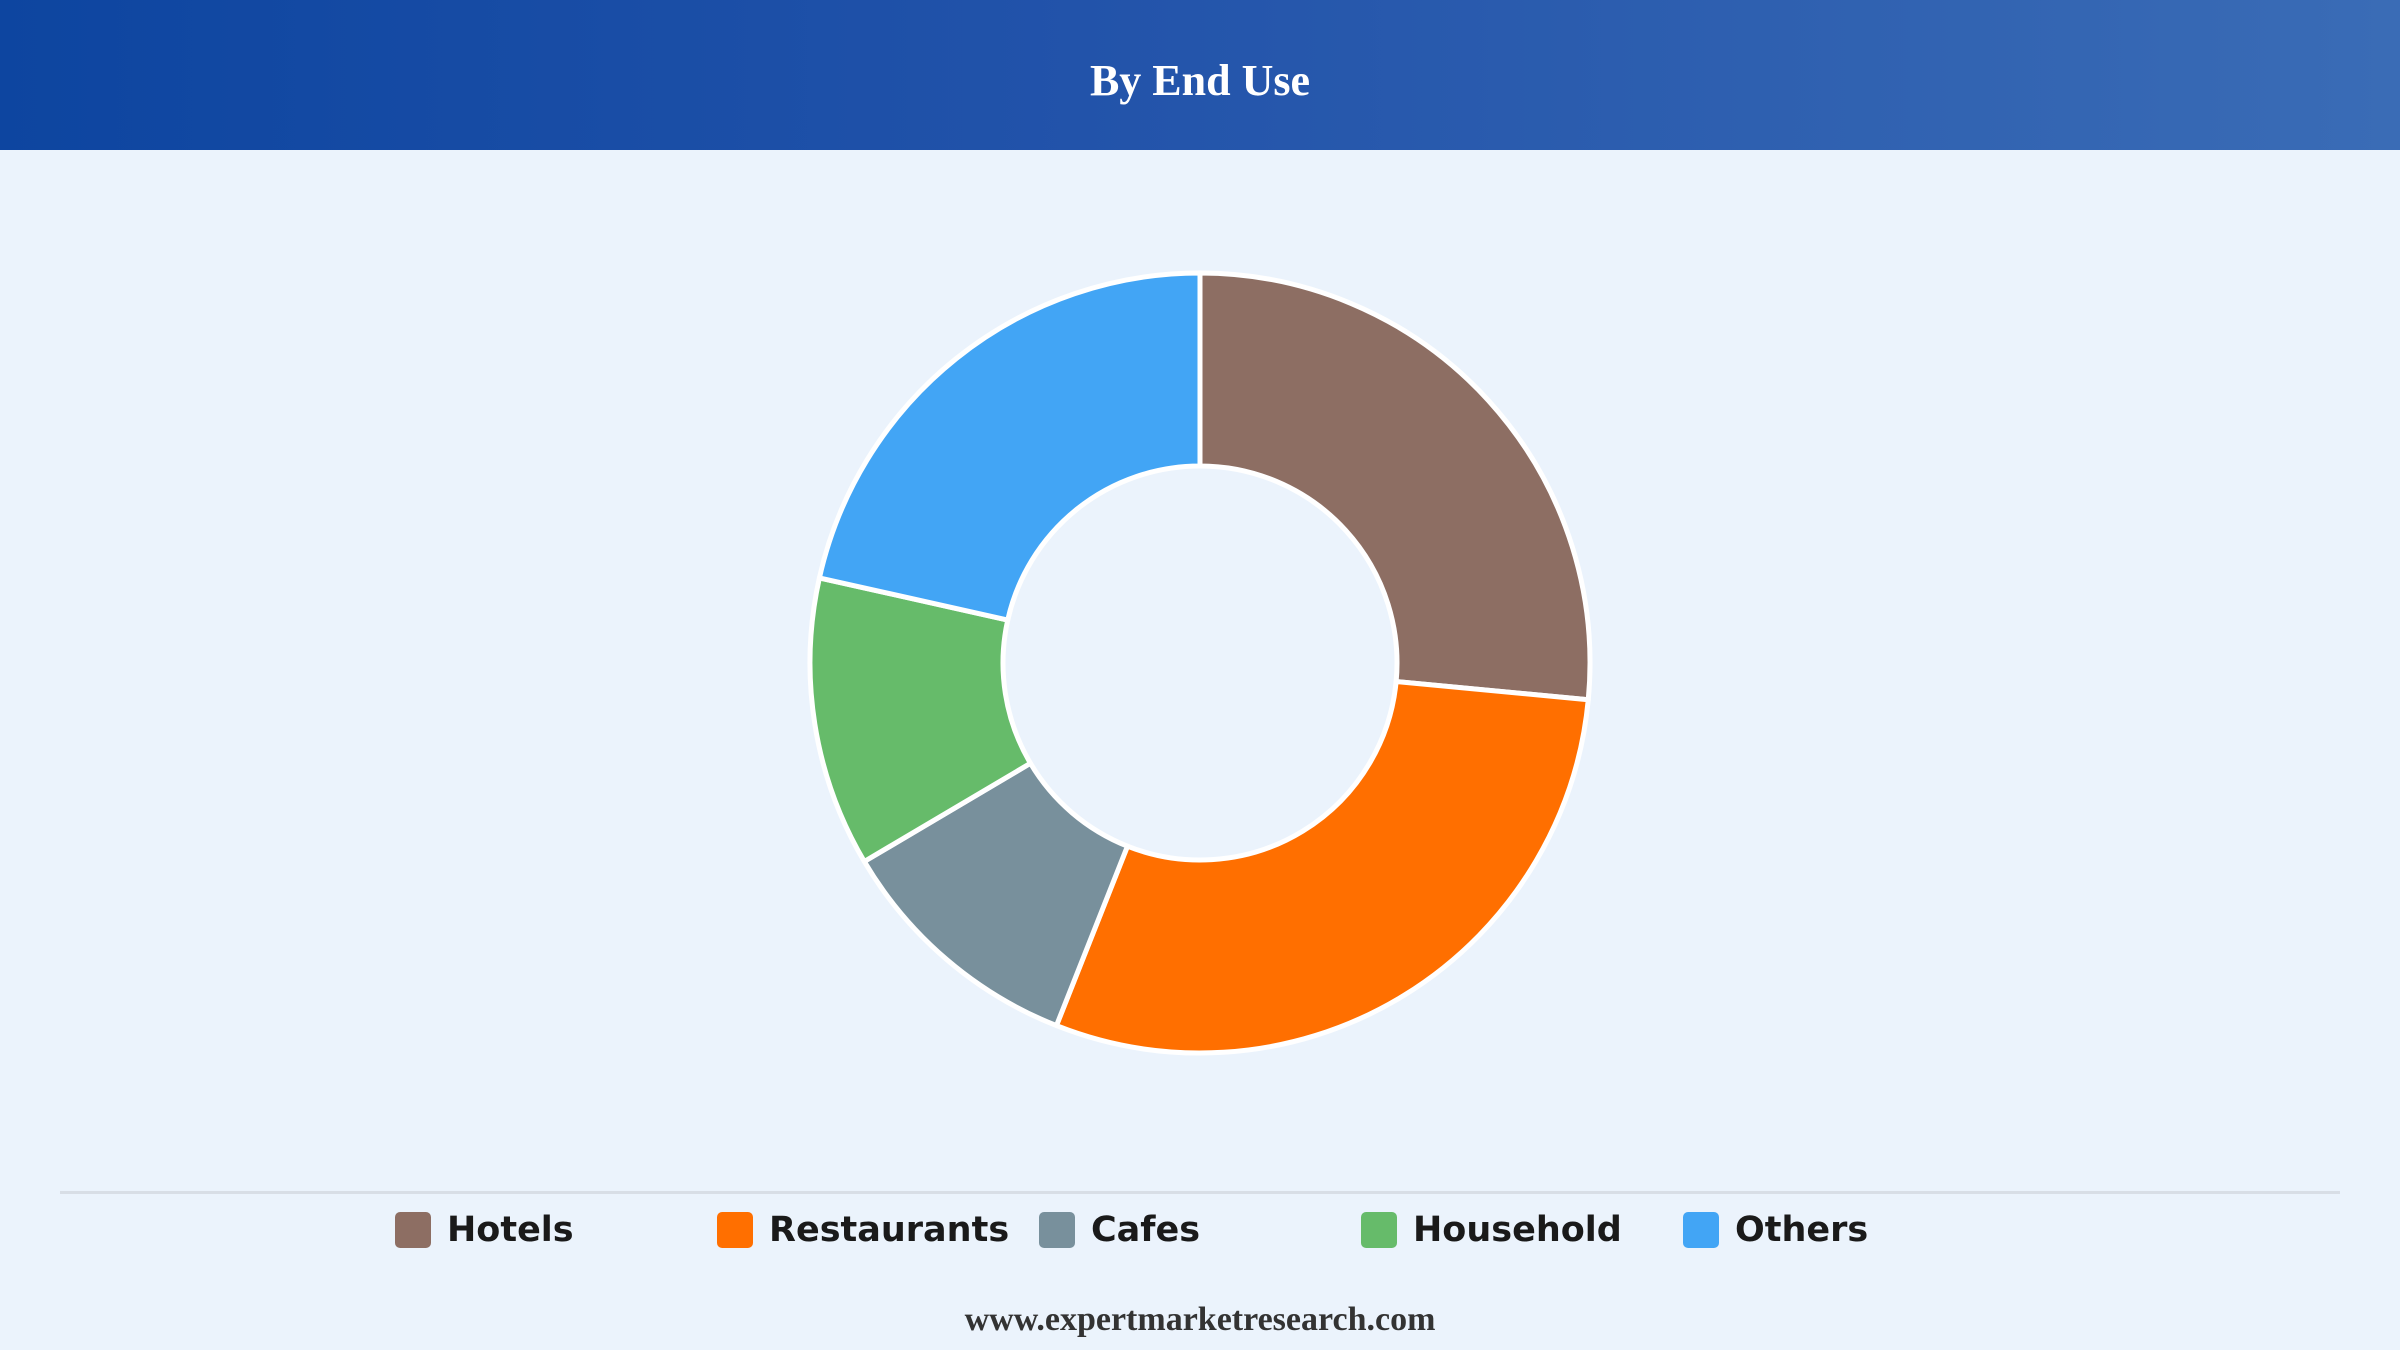 This screenshot has width=2400, height=1350. I want to click on legend-label-restaurants: Restaurants, so click(889, 1230).